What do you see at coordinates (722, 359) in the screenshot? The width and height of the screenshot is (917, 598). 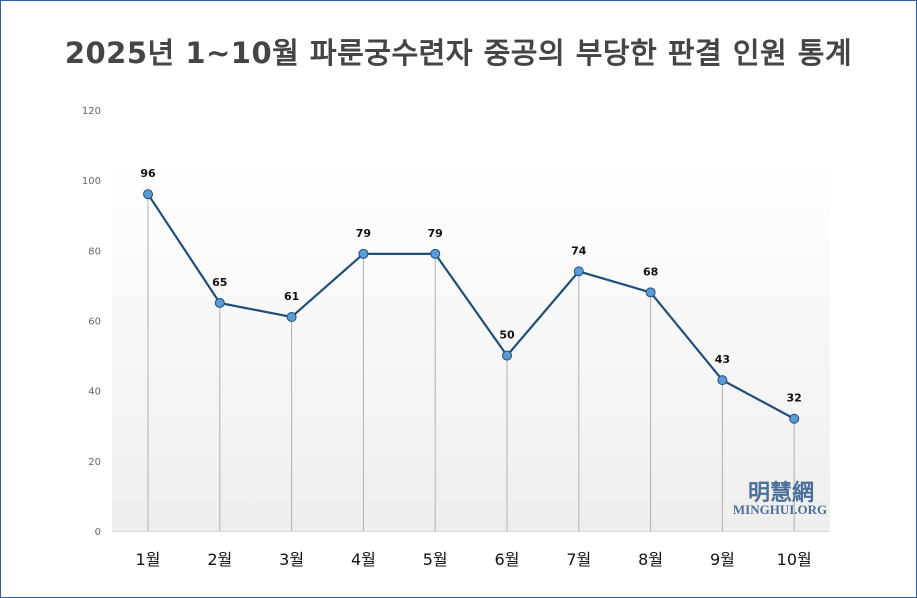 I see `data-label: 43` at bounding box center [722, 359].